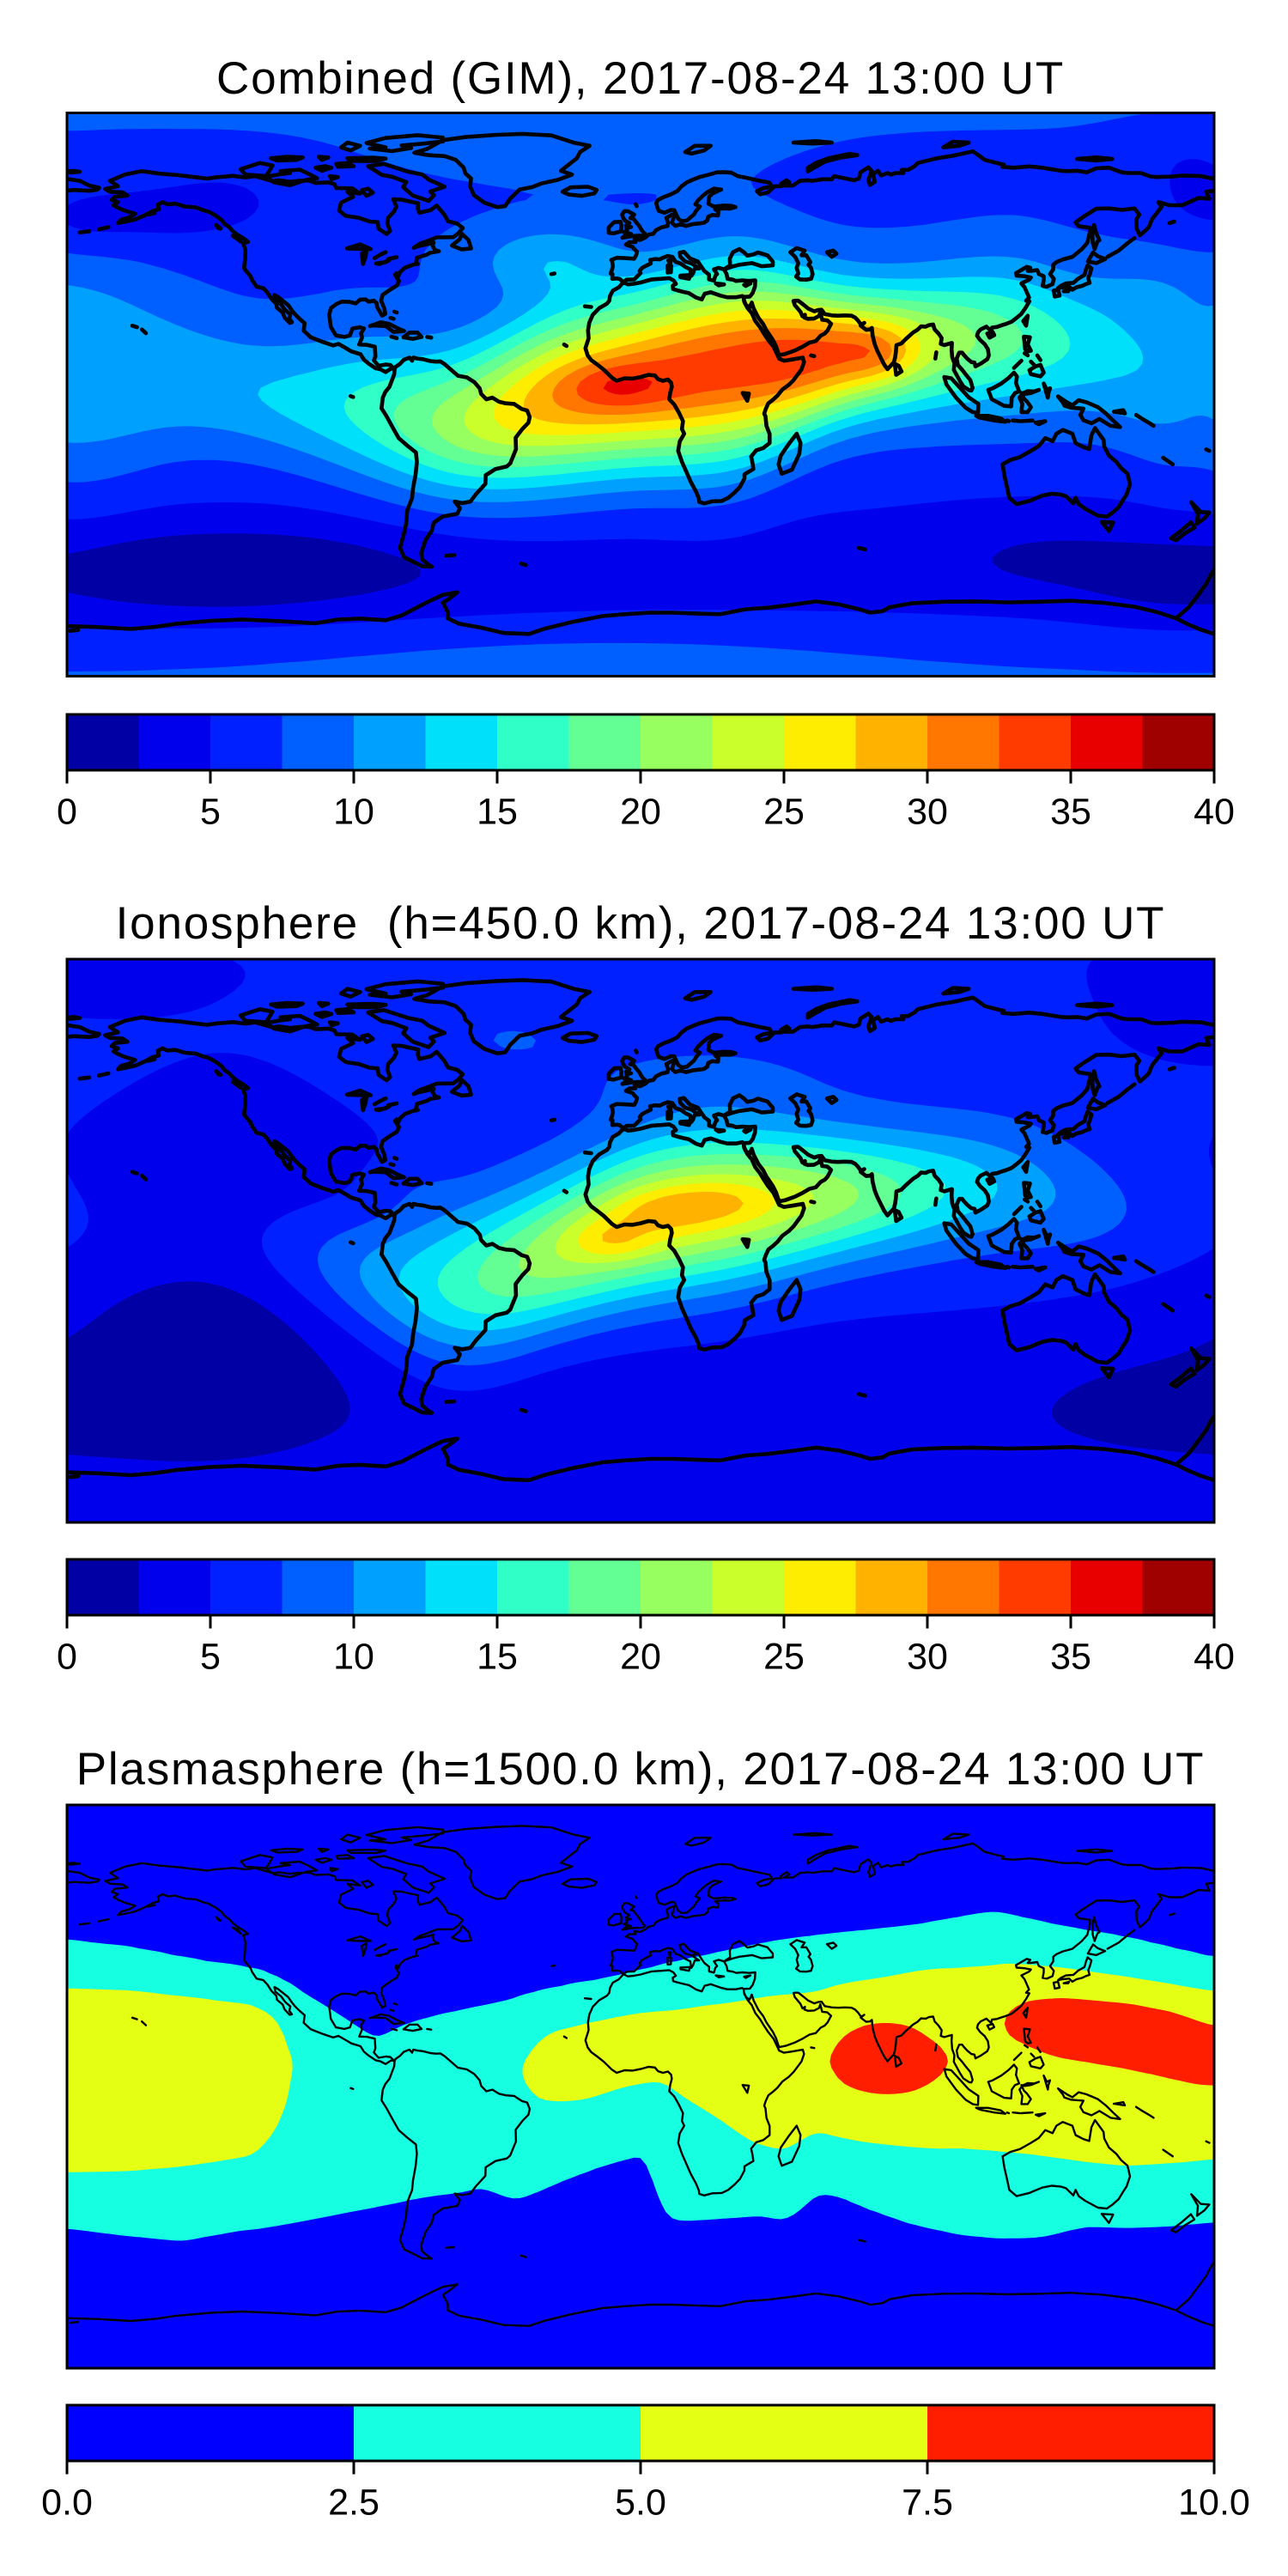  Describe the element at coordinates (67, 2503) in the screenshot. I see `svg-text: 0.0` at that location.